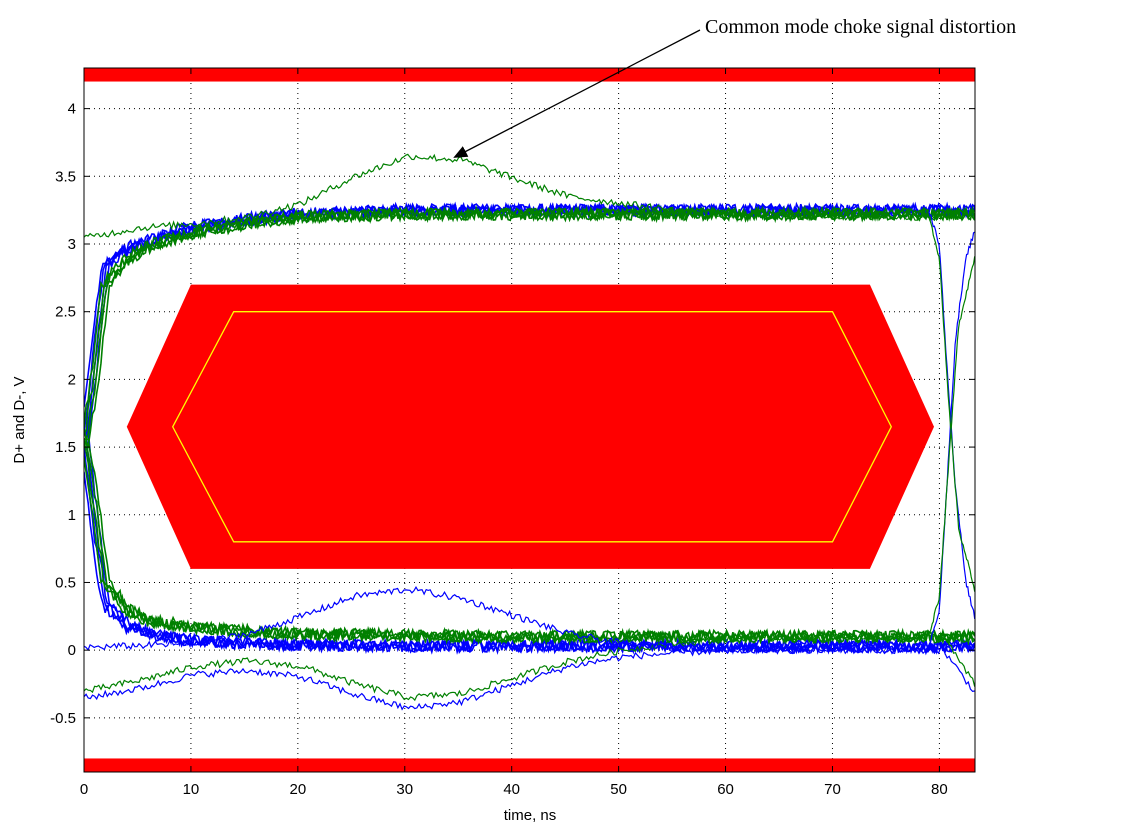 This screenshot has height=830, width=1131. Describe the element at coordinates (191, 789) in the screenshot. I see `x-tick-label: 10` at that location.